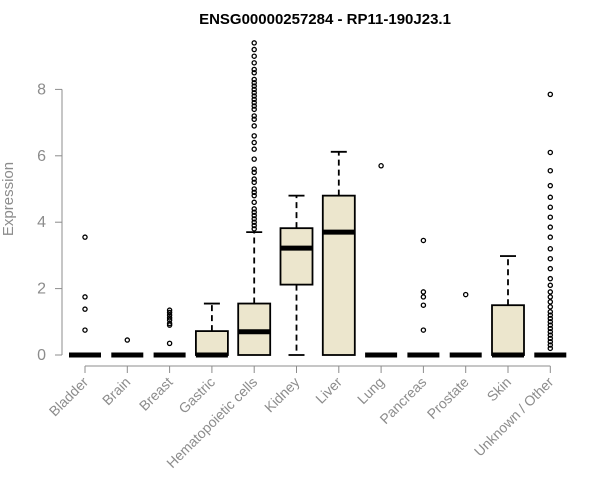 The height and width of the screenshot is (500, 600). Describe the element at coordinates (448, 398) in the screenshot. I see `x-tick-label: Prostate` at that location.